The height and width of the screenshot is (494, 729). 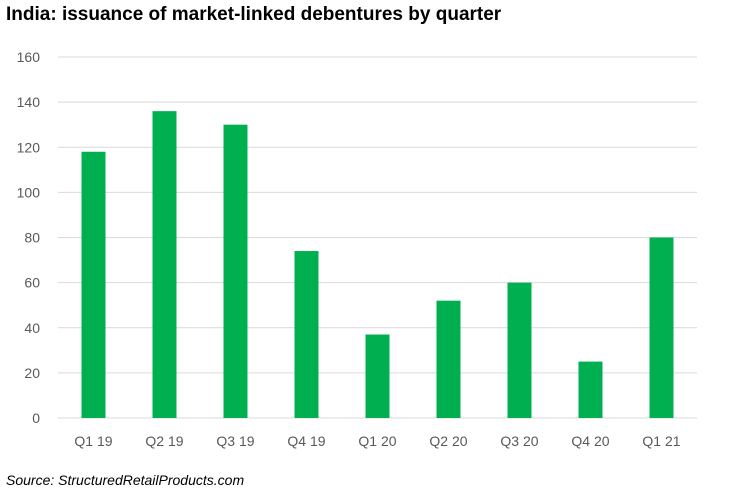 What do you see at coordinates (29, 192) in the screenshot?
I see `y-tick-label: 100` at bounding box center [29, 192].